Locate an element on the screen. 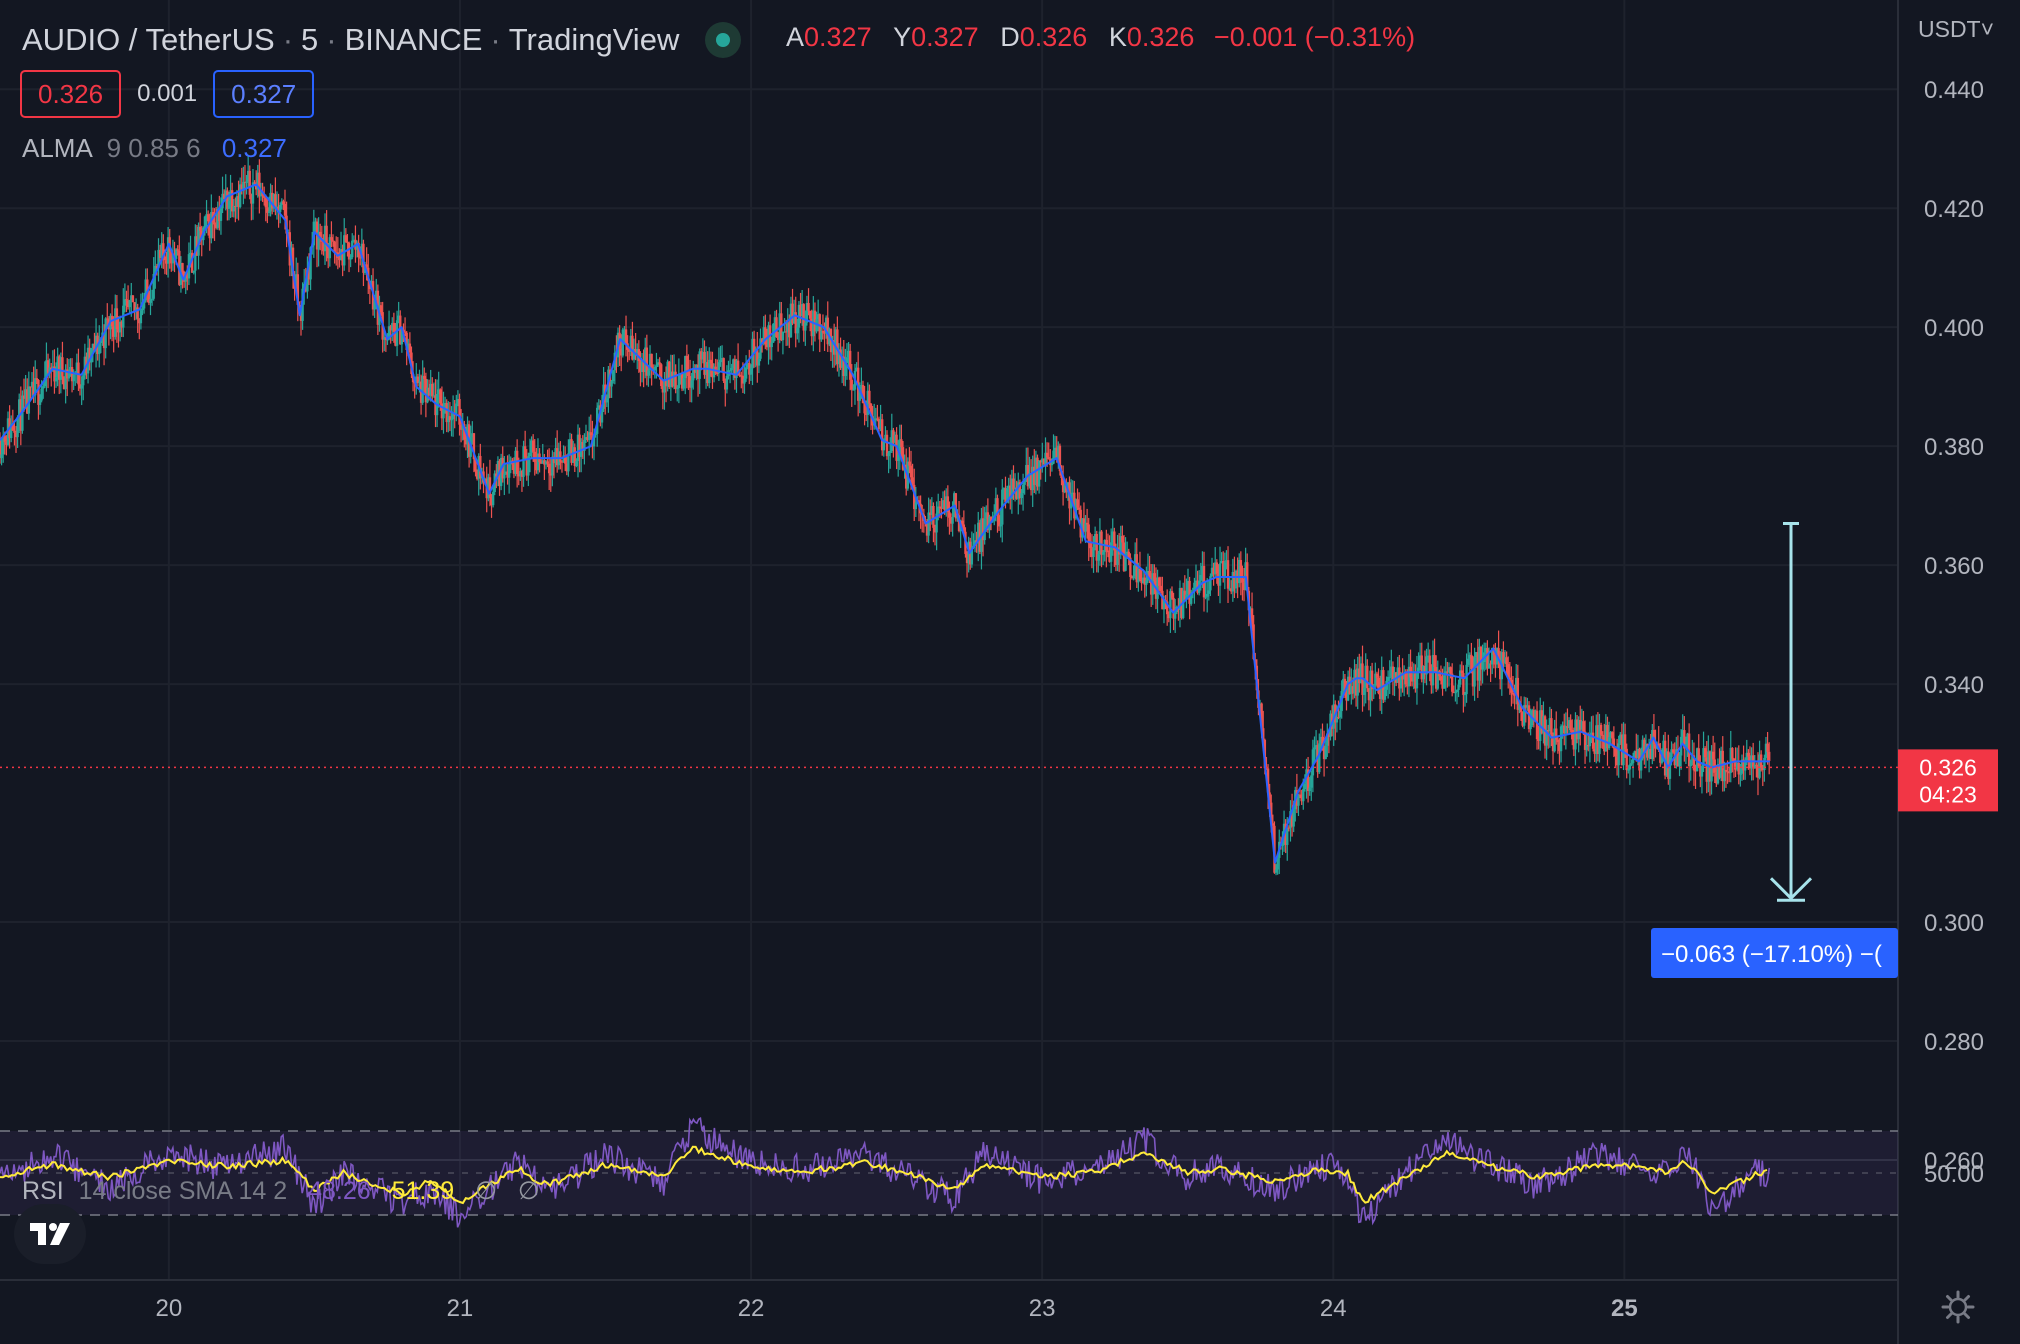 The width and height of the screenshot is (2020, 1344). alma-name: ALMA is located at coordinates (57, 148).